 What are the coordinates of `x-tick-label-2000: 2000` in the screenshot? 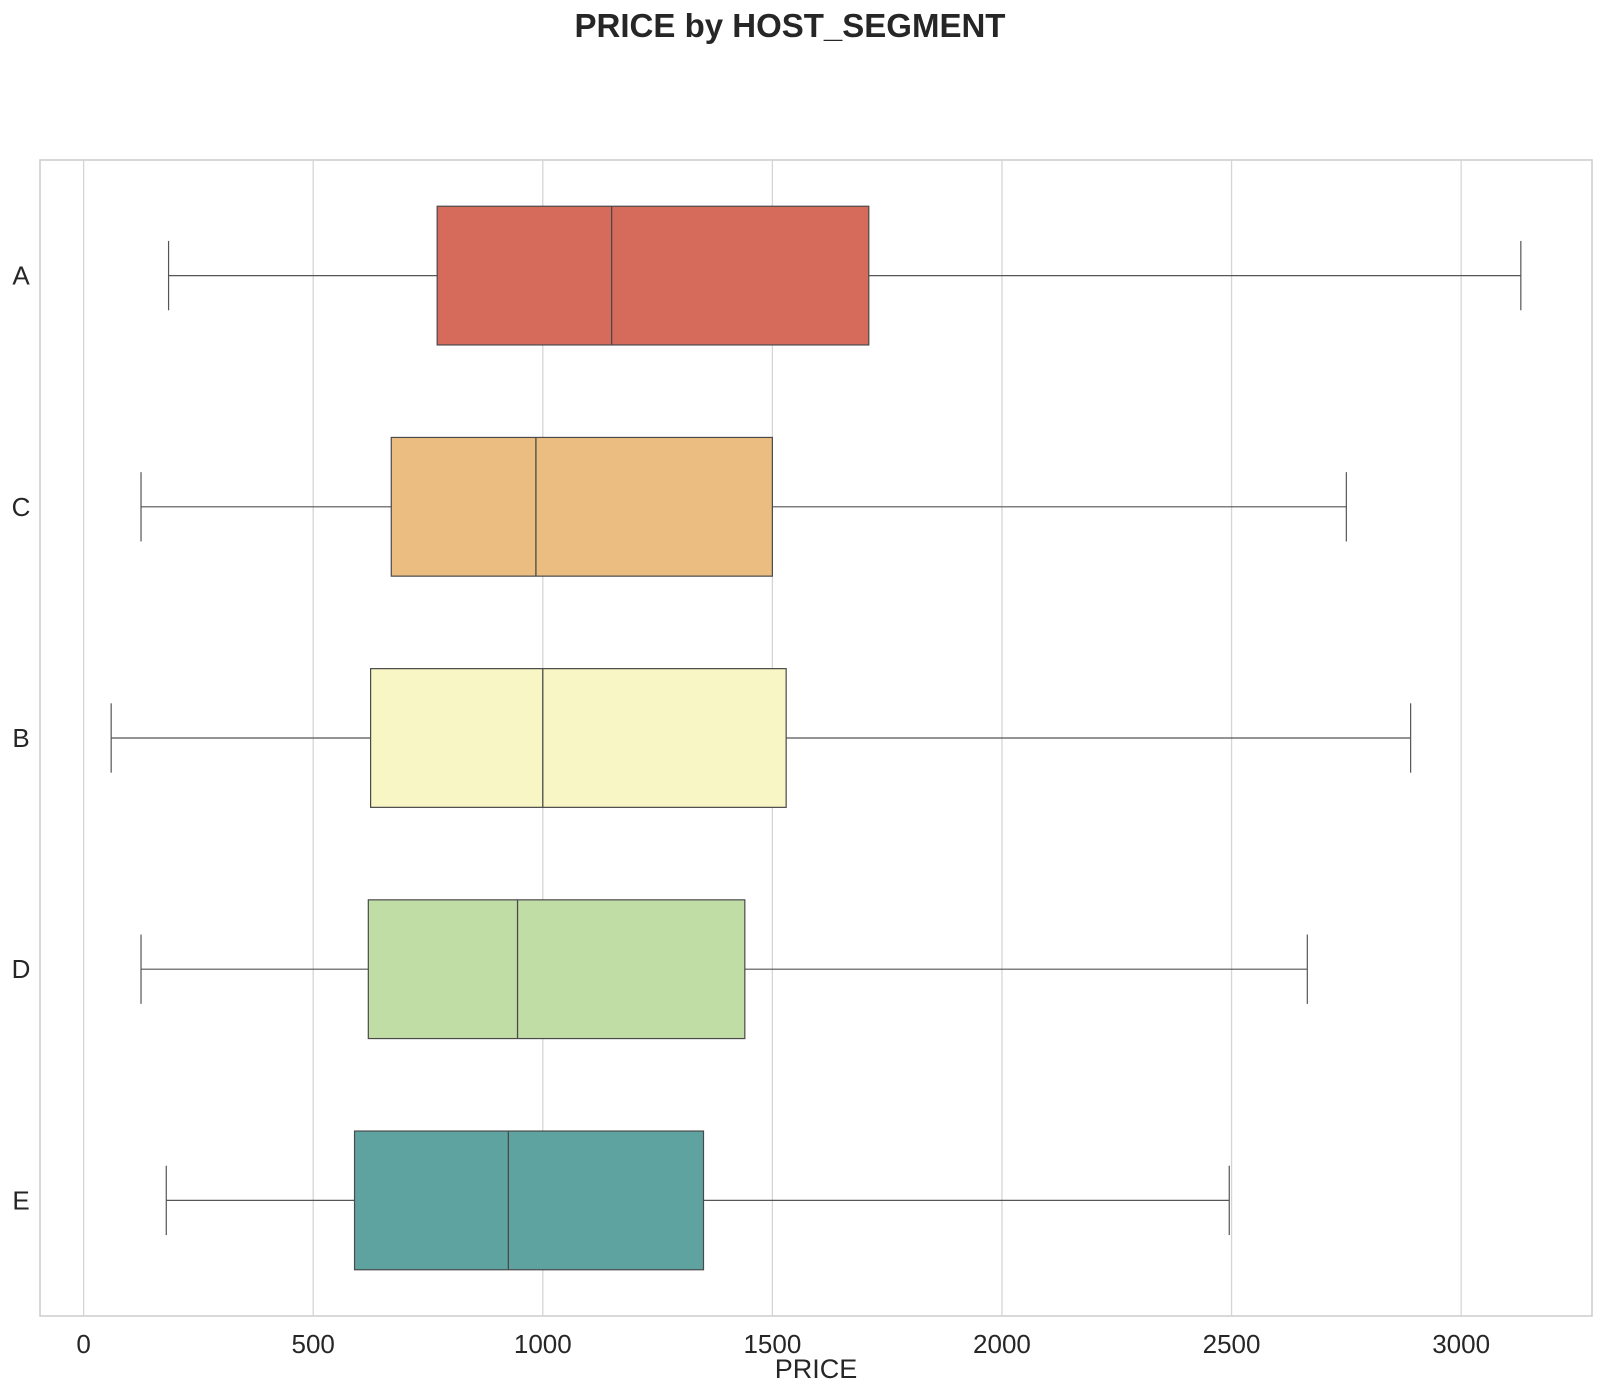 It's located at (1002, 1344).